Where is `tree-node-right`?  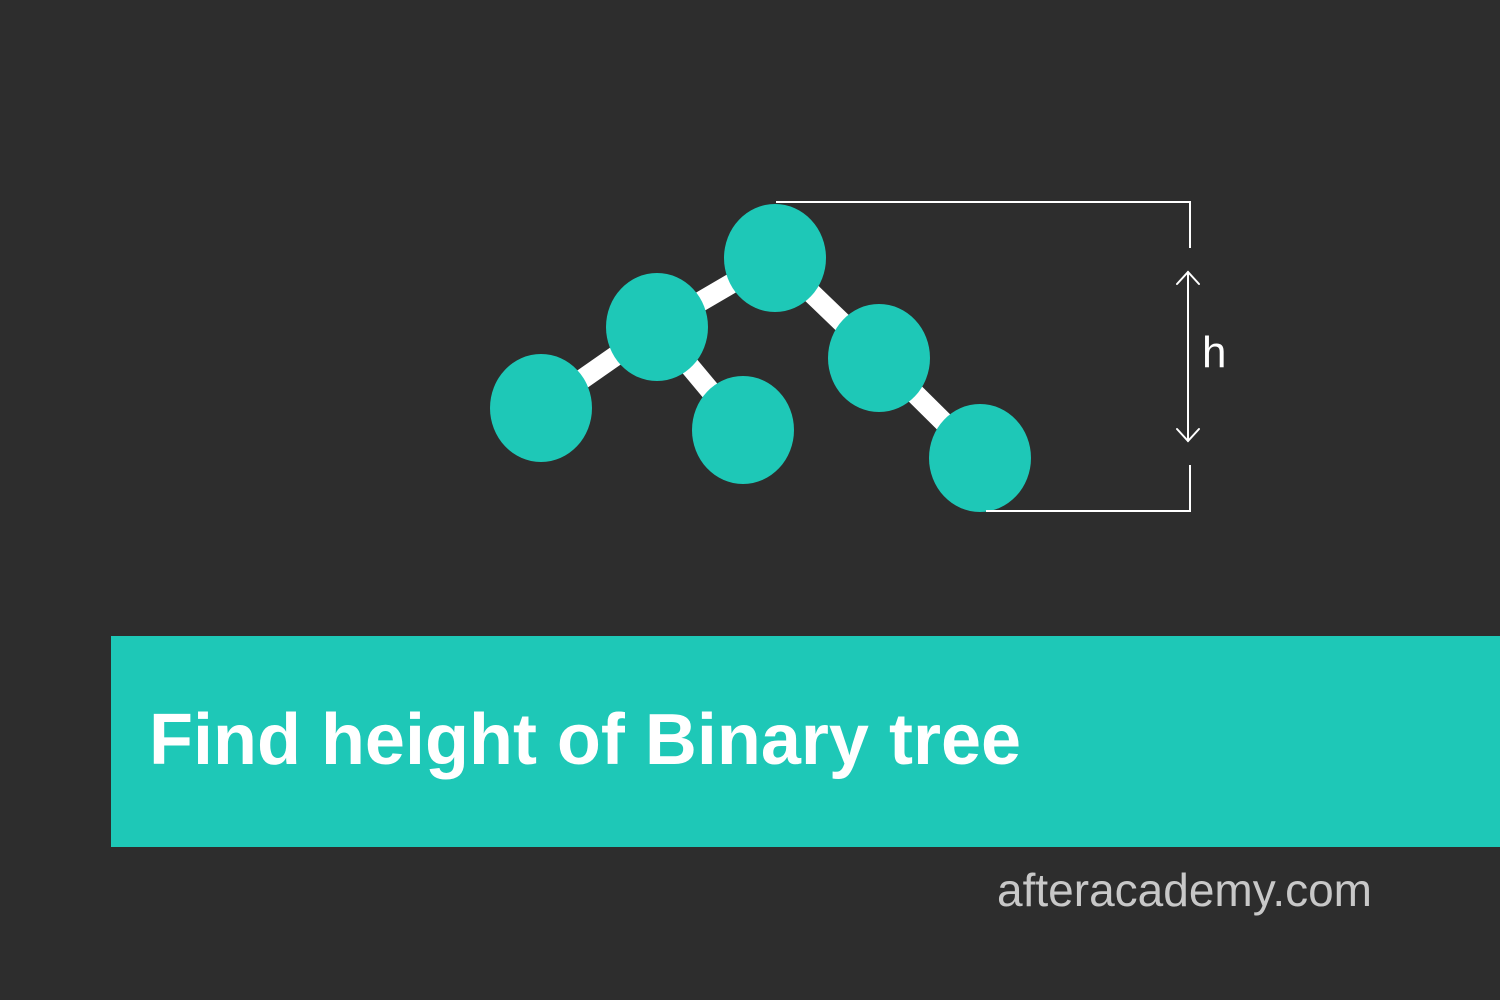
tree-node-right is located at coordinates (879, 358).